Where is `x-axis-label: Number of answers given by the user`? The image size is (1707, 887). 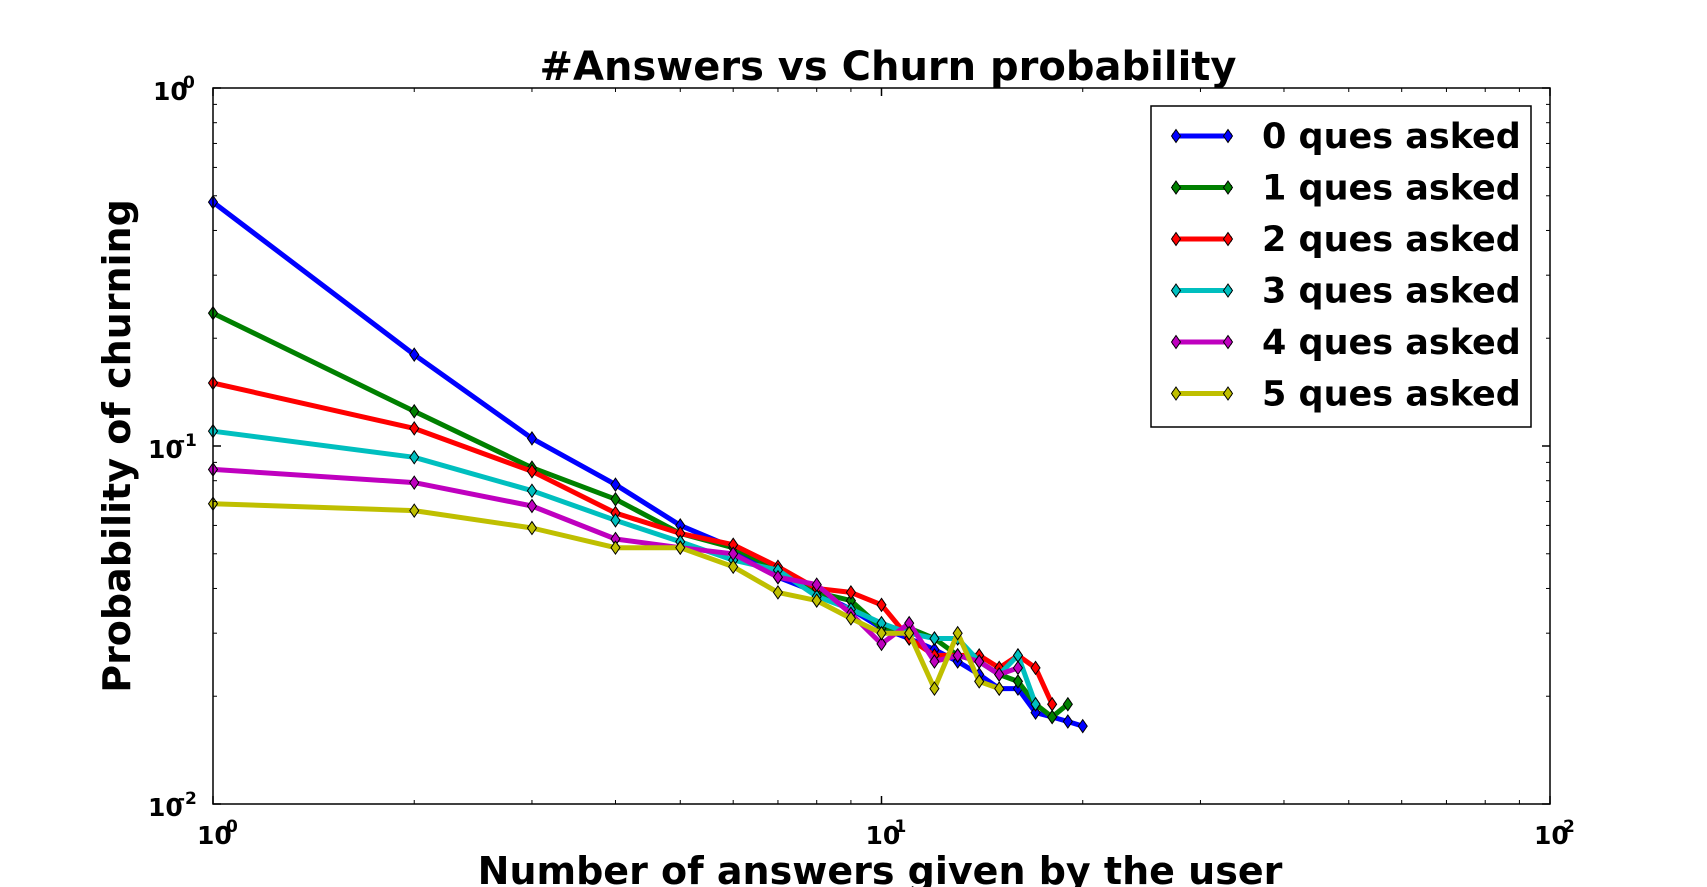
x-axis-label: Number of answers given by the user is located at coordinates (880, 868).